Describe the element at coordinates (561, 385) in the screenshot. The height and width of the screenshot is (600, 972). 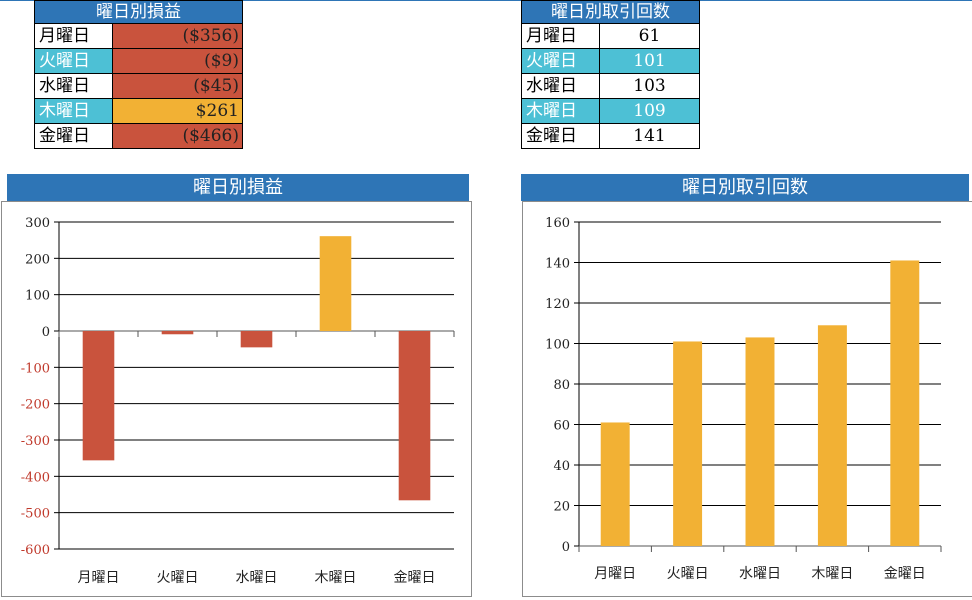
I see `y-tick-label: 80` at that location.